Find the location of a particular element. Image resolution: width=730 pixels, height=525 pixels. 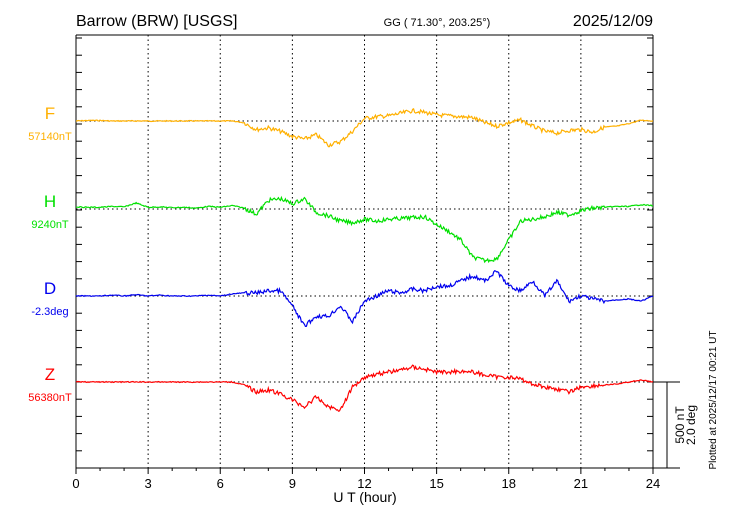

trace-F is located at coordinates (365, 127).